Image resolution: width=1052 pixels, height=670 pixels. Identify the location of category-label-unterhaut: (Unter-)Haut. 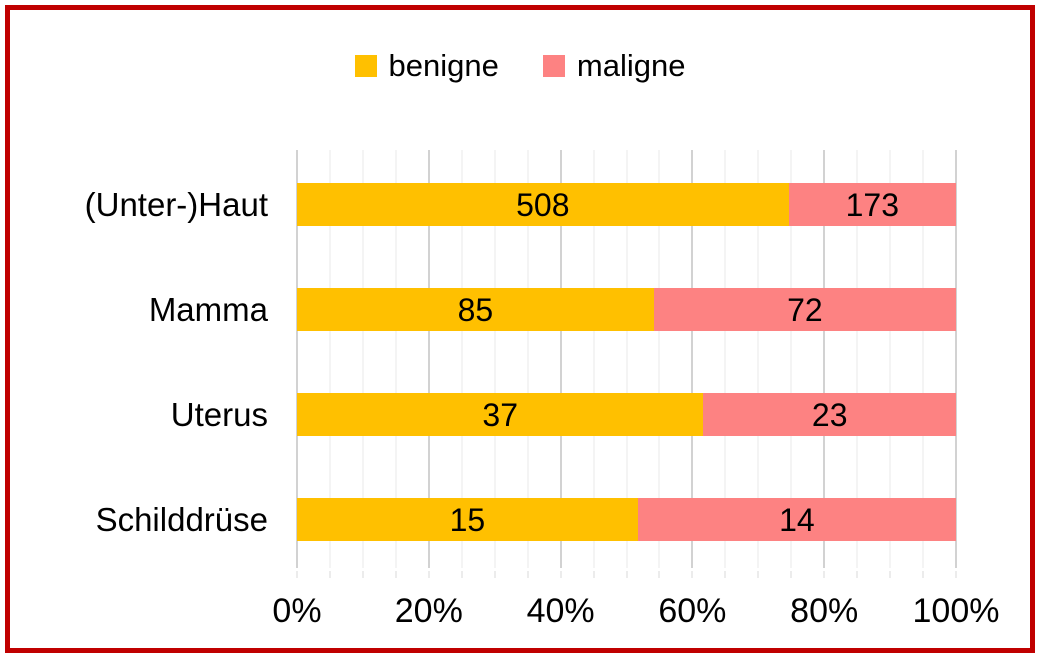
(176, 204).